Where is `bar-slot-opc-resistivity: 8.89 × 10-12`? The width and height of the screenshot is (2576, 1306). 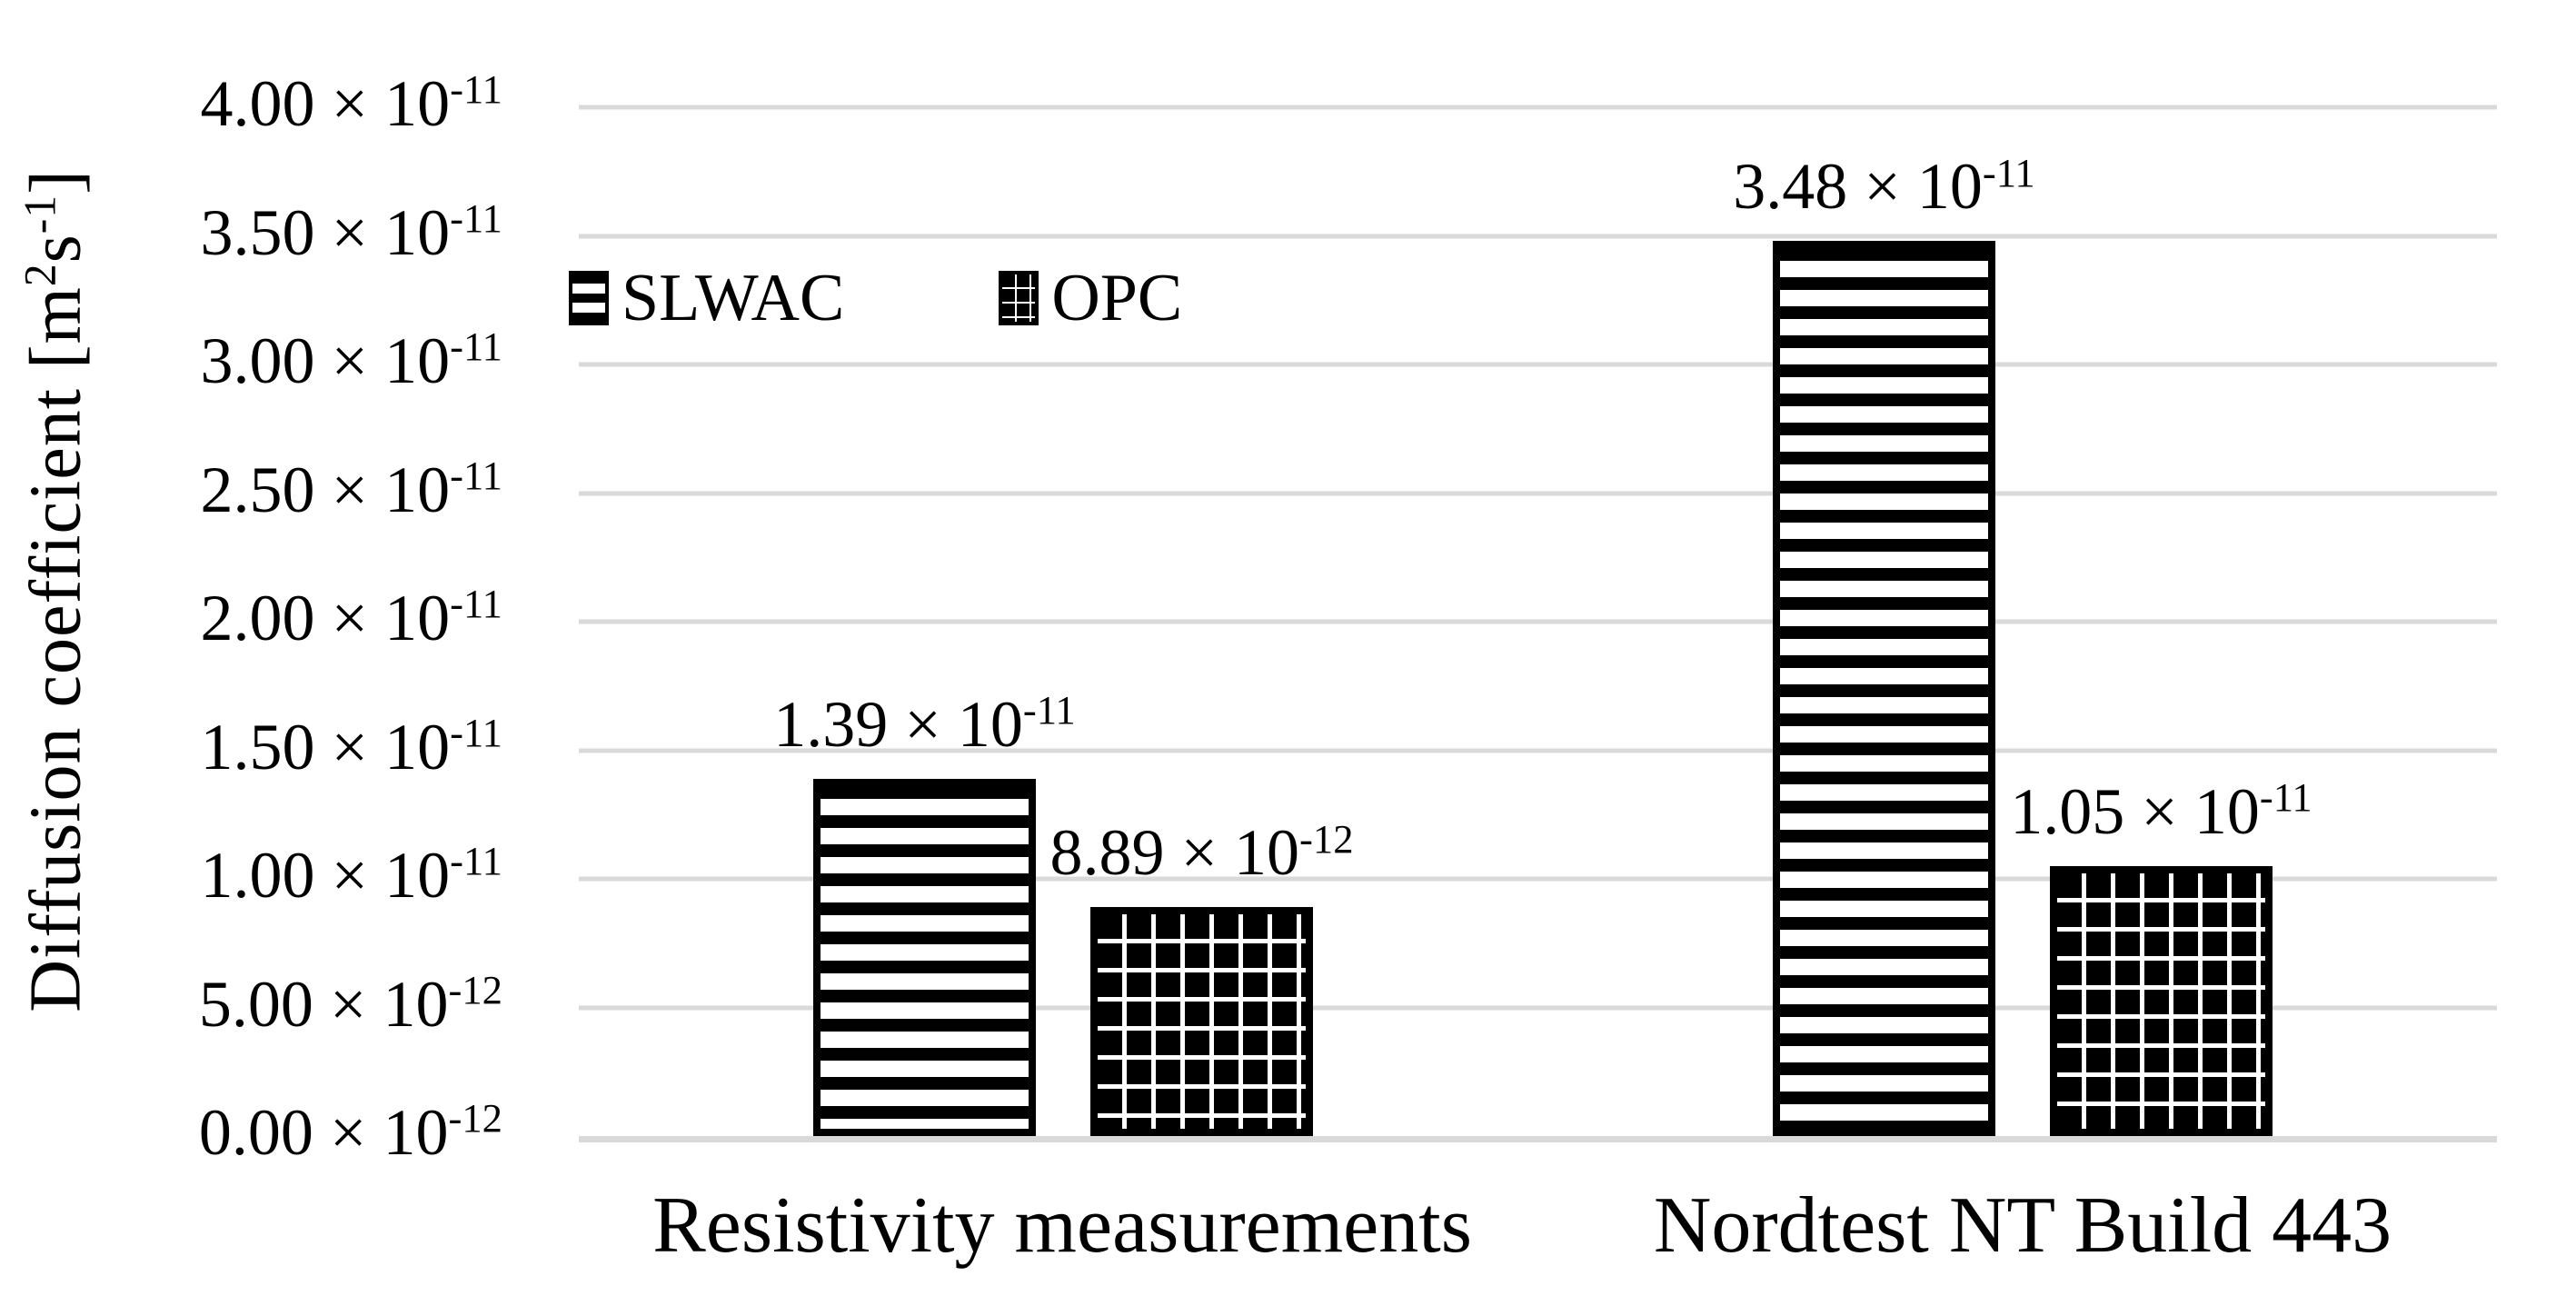 bar-slot-opc-resistivity: 8.89 × 10-12 is located at coordinates (1201, 621).